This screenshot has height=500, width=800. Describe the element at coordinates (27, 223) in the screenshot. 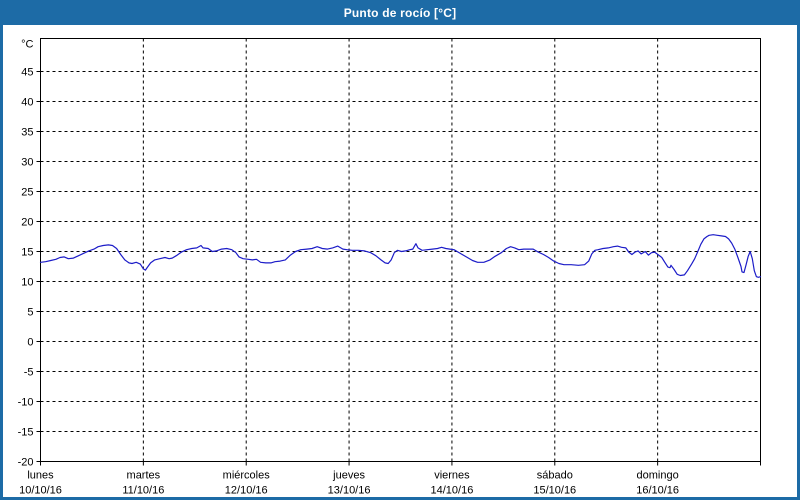

I see `y-tick-label: 20` at that location.